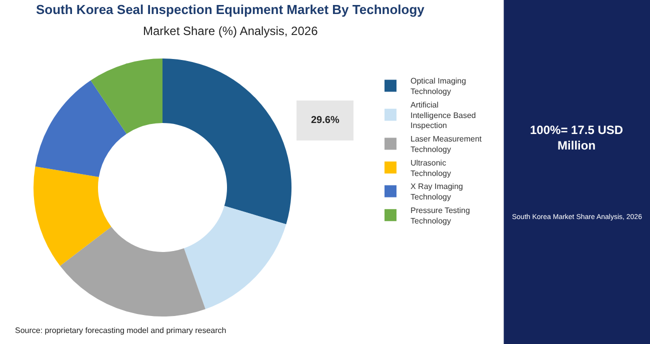  What do you see at coordinates (230, 31) in the screenshot?
I see `chart-subtitle: Market Share (%) Analysis, 2026` at bounding box center [230, 31].